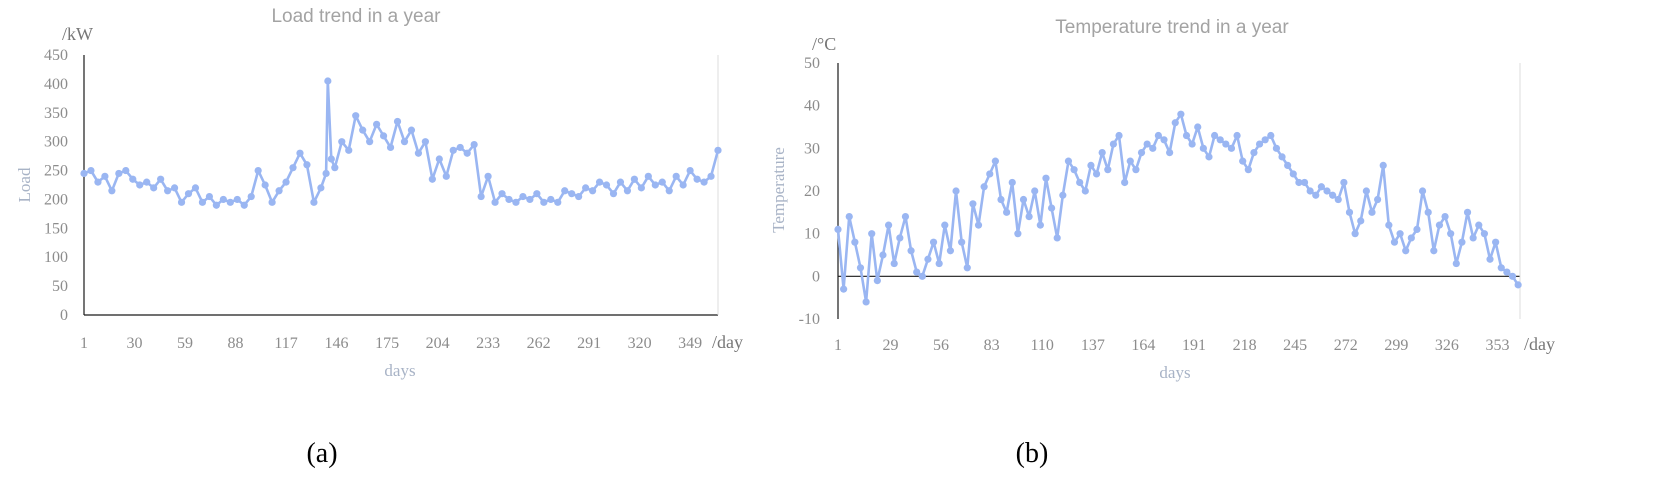 This screenshot has height=495, width=1653. What do you see at coordinates (1093, 345) in the screenshot?
I see `chart-2-x-tick-label: 137` at bounding box center [1093, 345].